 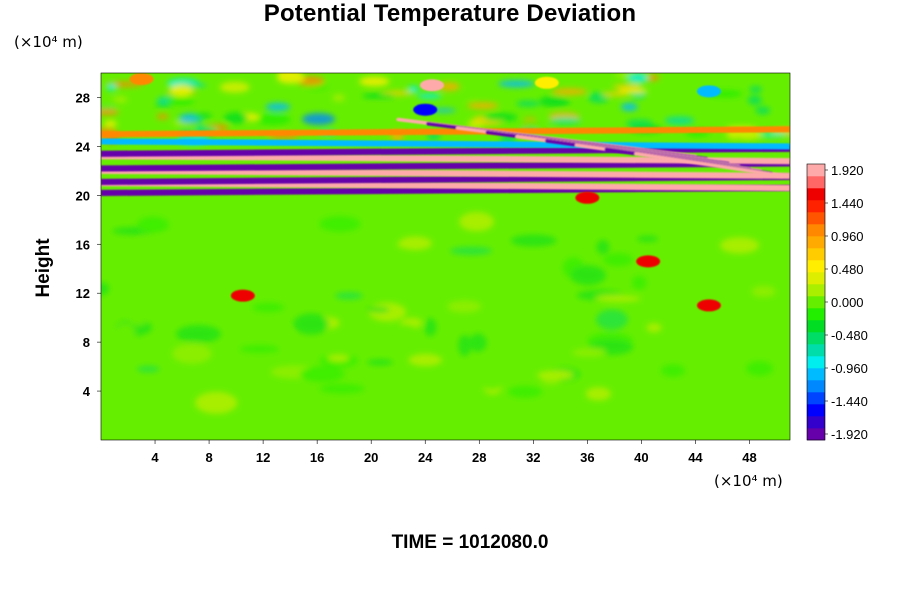 I want to click on y-tick-label: 8, so click(x=86, y=342).